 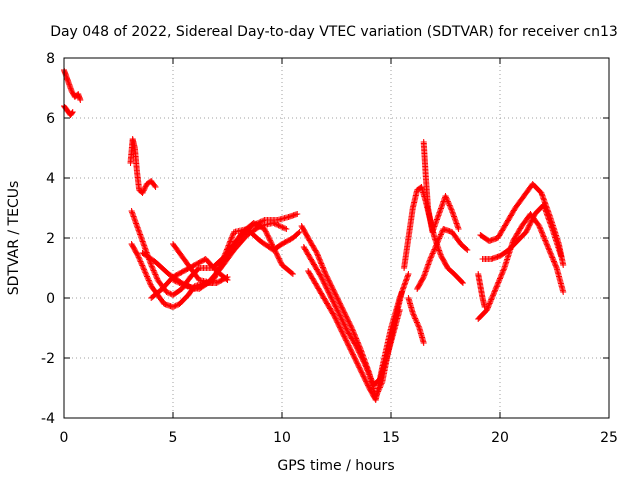 I want to click on series-arc-t, so click(x=522, y=232).